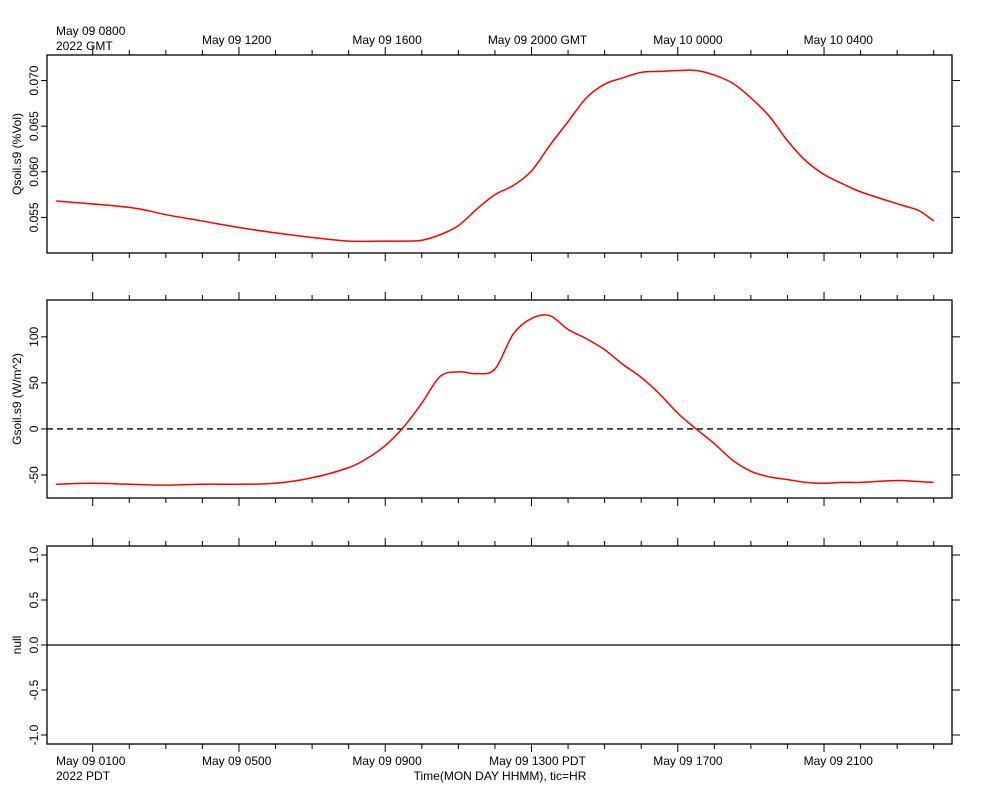  What do you see at coordinates (537, 761) in the screenshot?
I see `bottom-axis-label: May 09 1300 PDT` at bounding box center [537, 761].